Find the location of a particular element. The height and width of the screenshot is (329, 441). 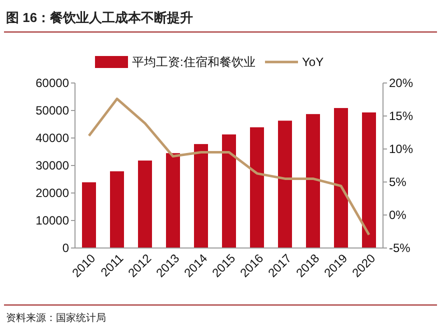

y2-tick-label: 5% is located at coordinates (398, 182).